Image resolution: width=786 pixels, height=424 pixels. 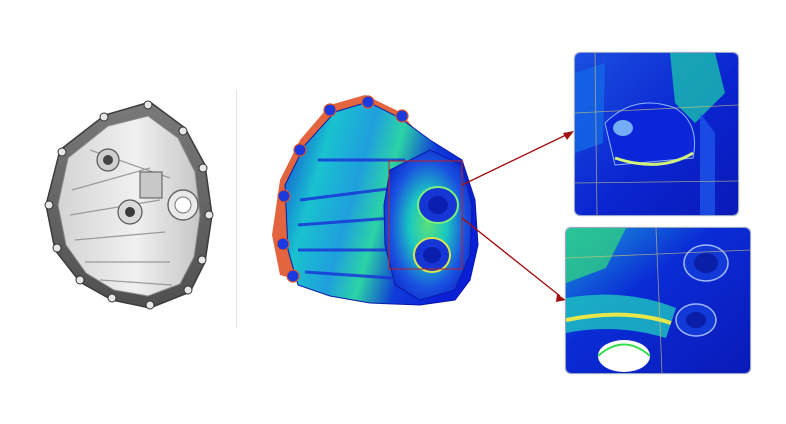 I want to click on cad-bolt-holes, so click(x=129, y=205).